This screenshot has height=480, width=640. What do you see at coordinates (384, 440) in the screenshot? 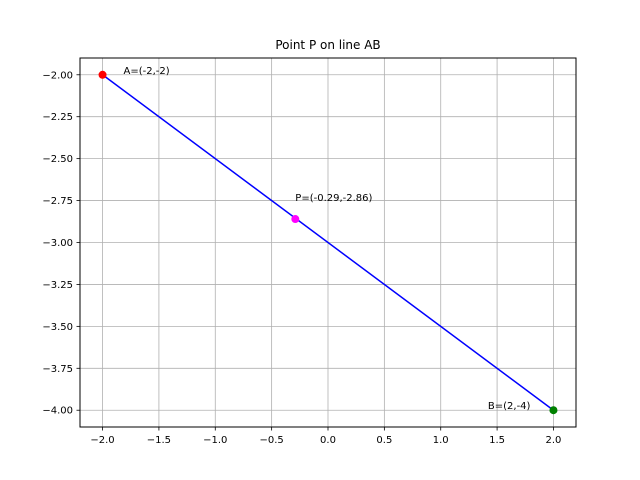
I see `x-tick-label: 0.5` at bounding box center [384, 440].